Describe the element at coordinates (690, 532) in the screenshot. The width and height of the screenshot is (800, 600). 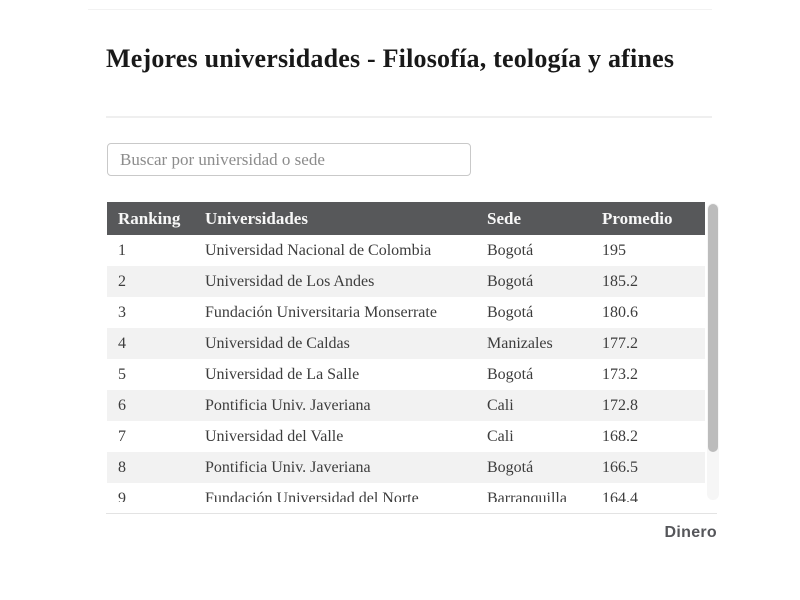
I see `dinero-logo: Dinero` at that location.